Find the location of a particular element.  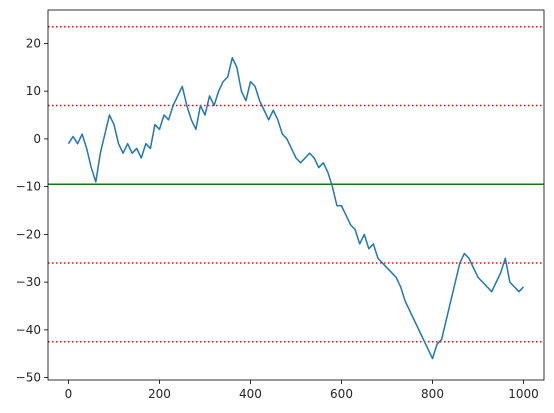

y-tick-label: 20 is located at coordinates (33, 43).